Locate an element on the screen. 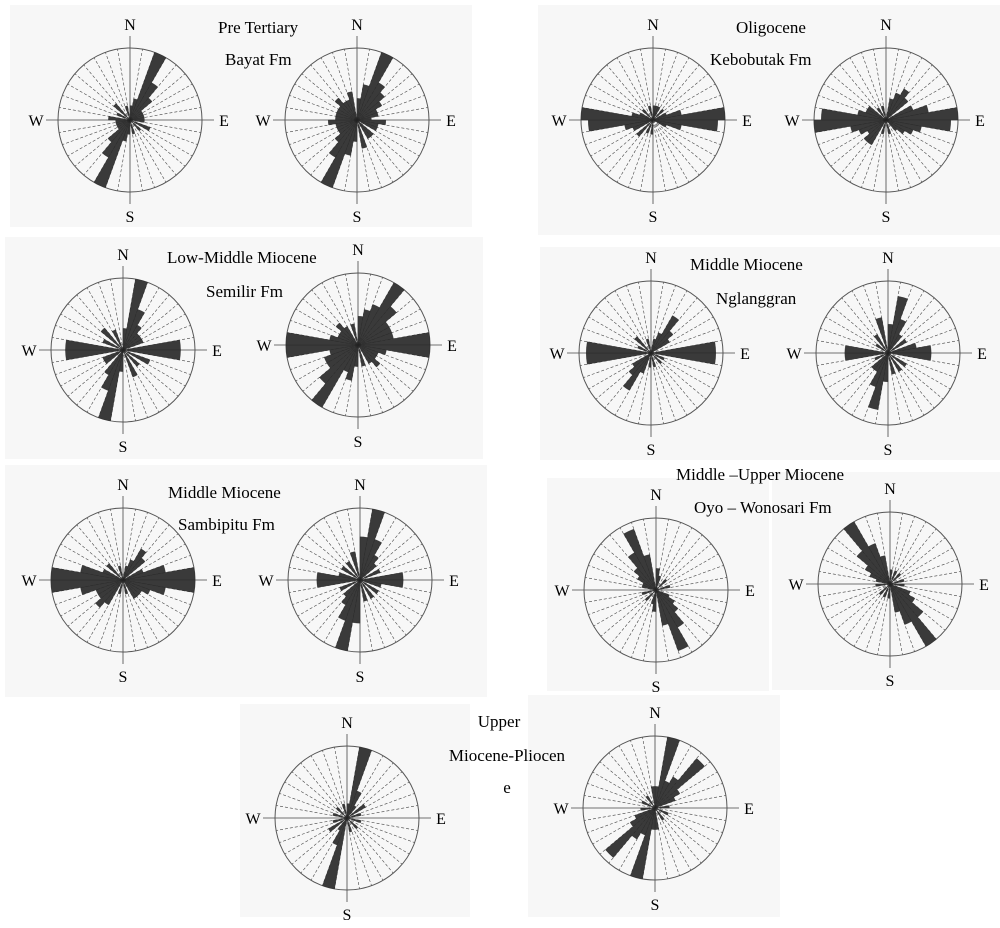 The height and width of the screenshot is (928, 1000). rose-diagram-nglanggran-2: N S W E is located at coordinates (886, 354).